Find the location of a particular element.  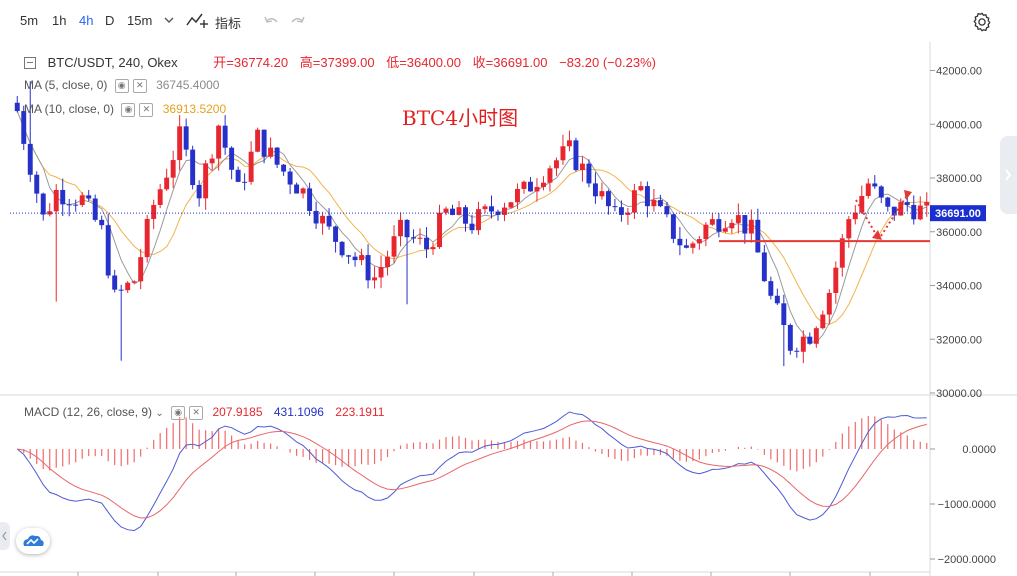

settings-gear-icon is located at coordinates (982, 22).